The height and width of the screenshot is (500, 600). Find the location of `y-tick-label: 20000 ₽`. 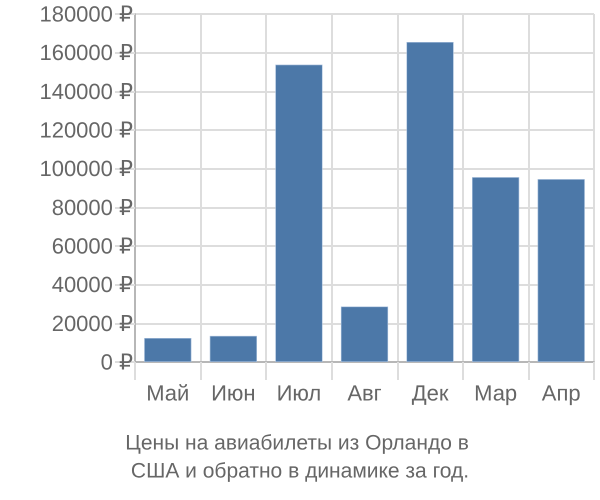

y-tick-label: 20000 ₽ is located at coordinates (92, 323).